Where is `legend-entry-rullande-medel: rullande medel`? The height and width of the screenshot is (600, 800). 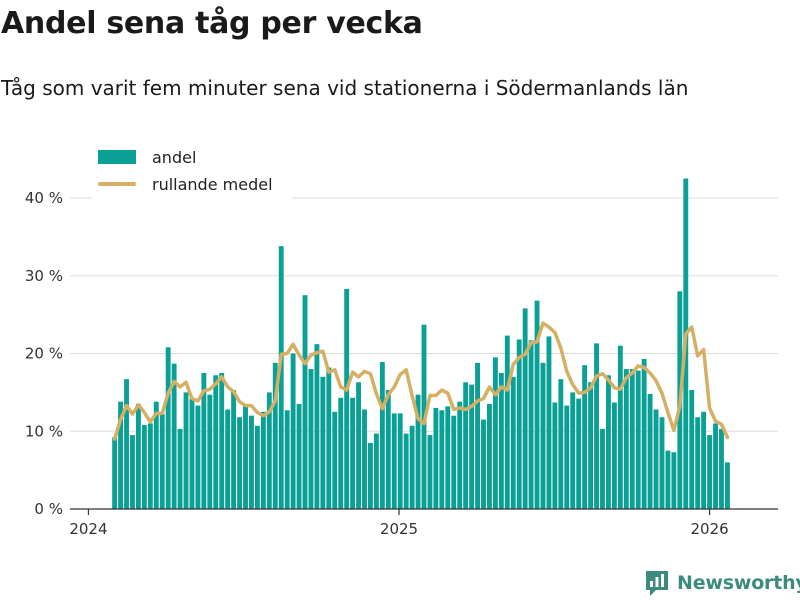 legend-entry-rullande-medel: rullande medel is located at coordinates (182, 184).